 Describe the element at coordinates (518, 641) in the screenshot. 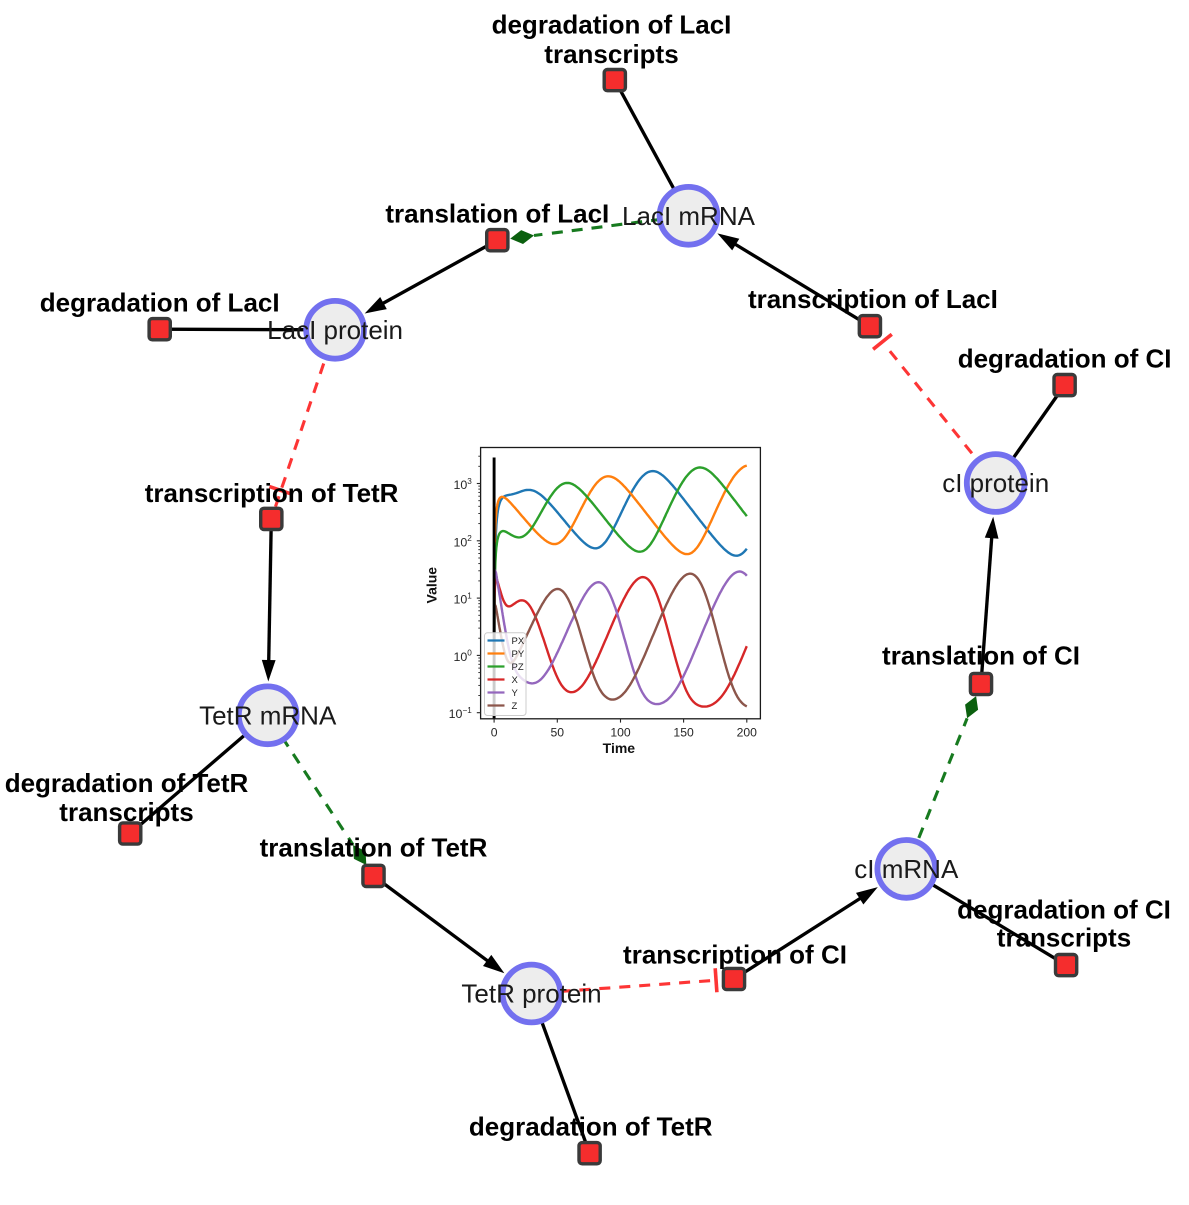

I see `svg-text: PX` at that location.